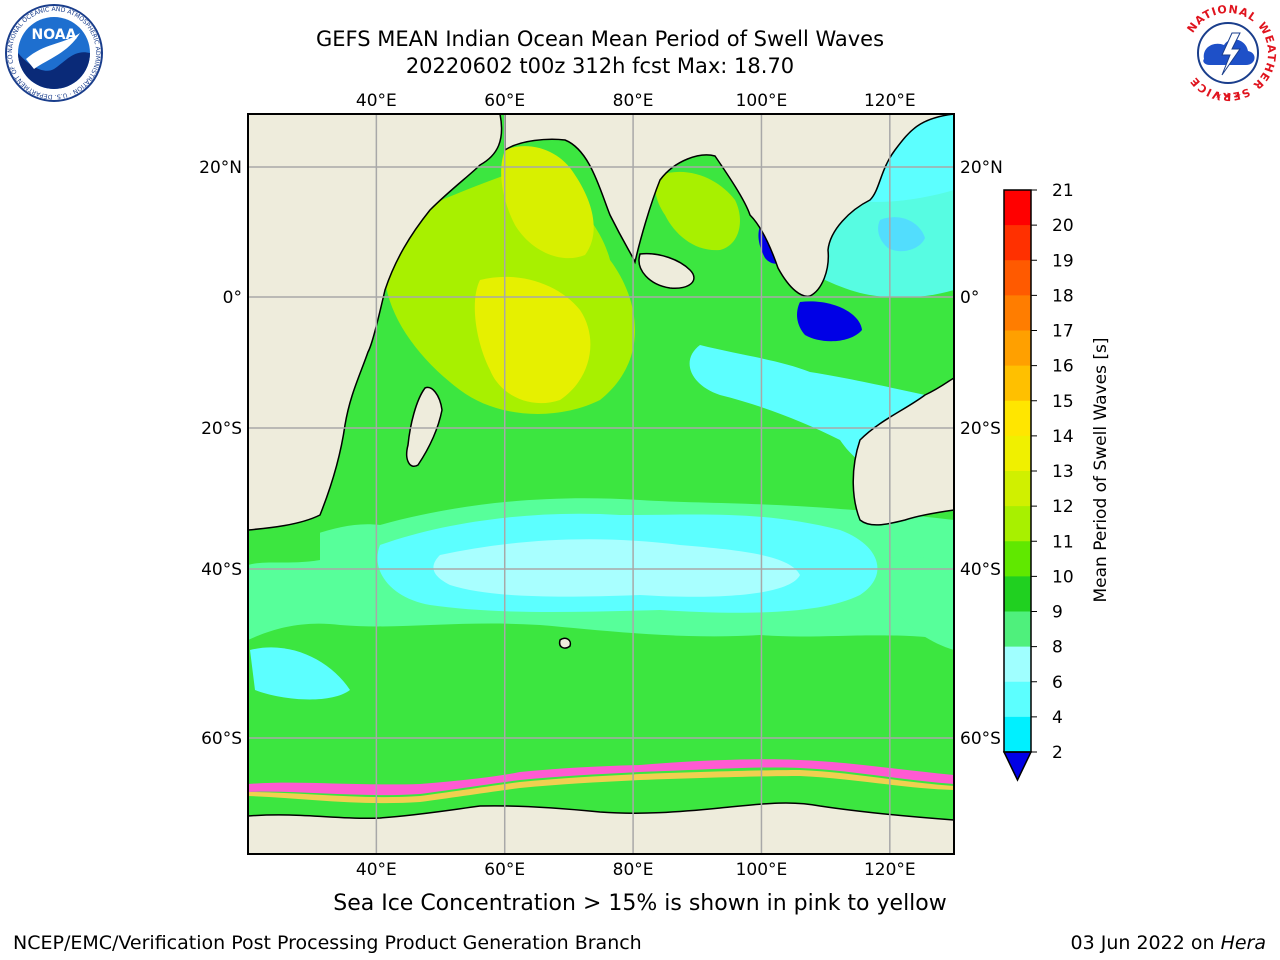 This screenshot has height=960, width=1280. Describe the element at coordinates (376, 870) in the screenshot. I see `lon-label-bottom: 40°E` at that location.